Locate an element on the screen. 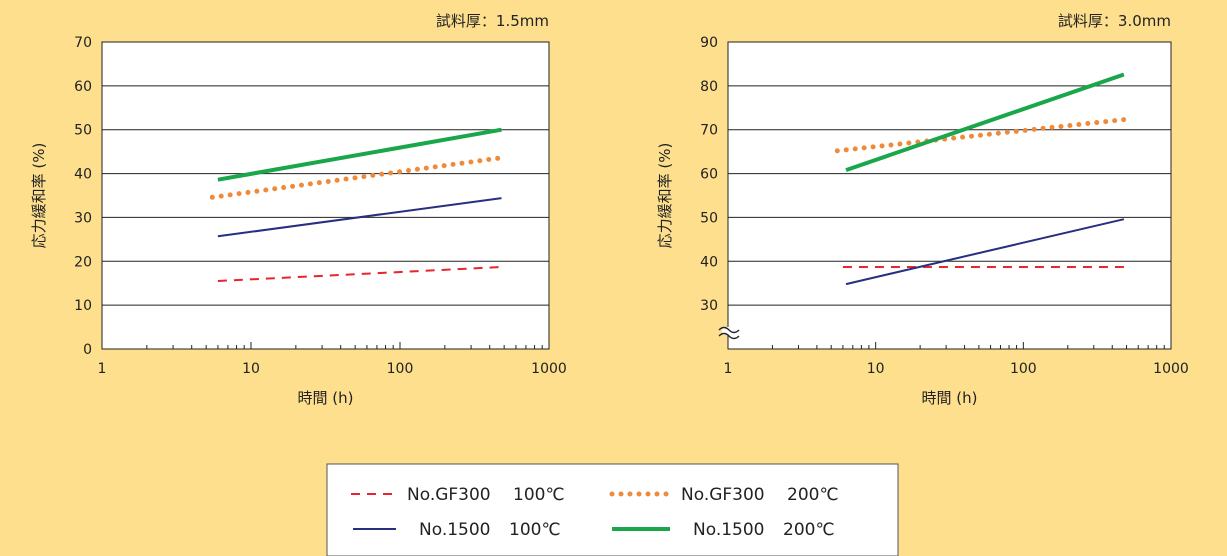 The height and width of the screenshot is (556, 1227). y-tick-label: 80 is located at coordinates (709, 87).